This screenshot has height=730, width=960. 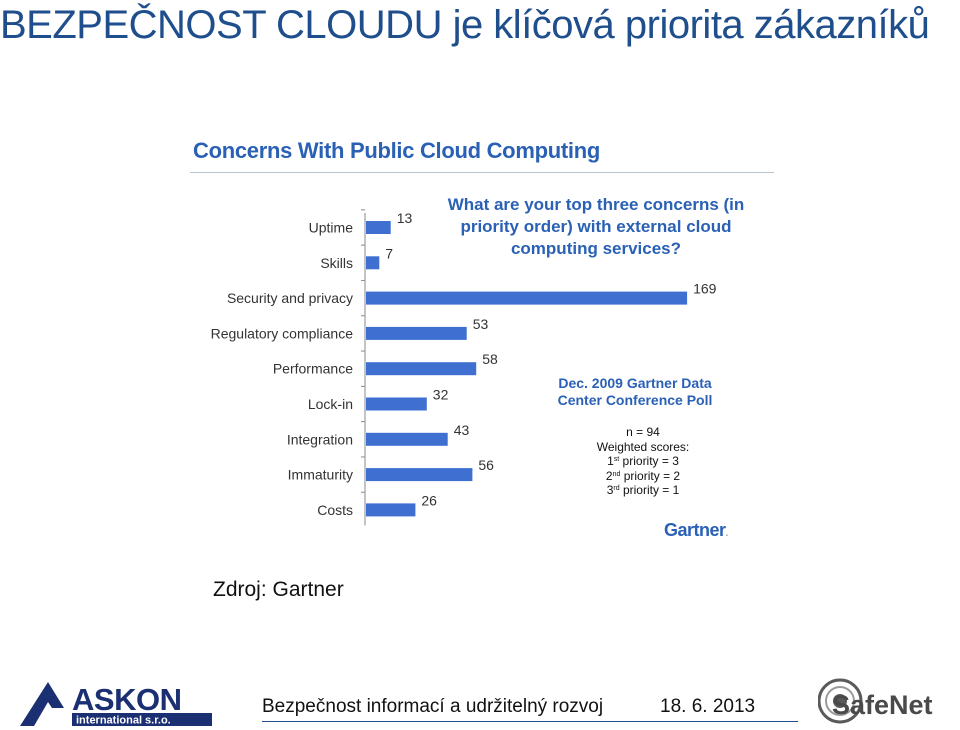 What do you see at coordinates (396, 150) in the screenshot?
I see `chart-title: Concerns With Public Cloud Computing` at bounding box center [396, 150].